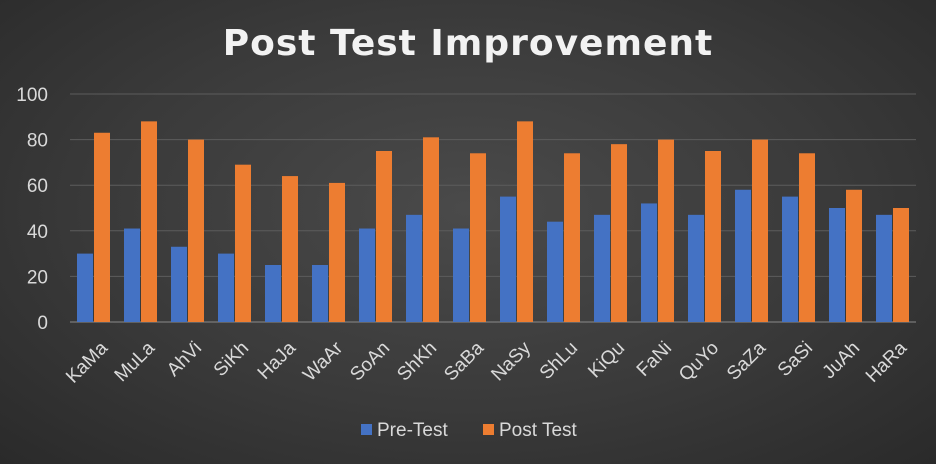  Describe the element at coordinates (795, 359) in the screenshot. I see `x-tick-label: SaSi` at that location.